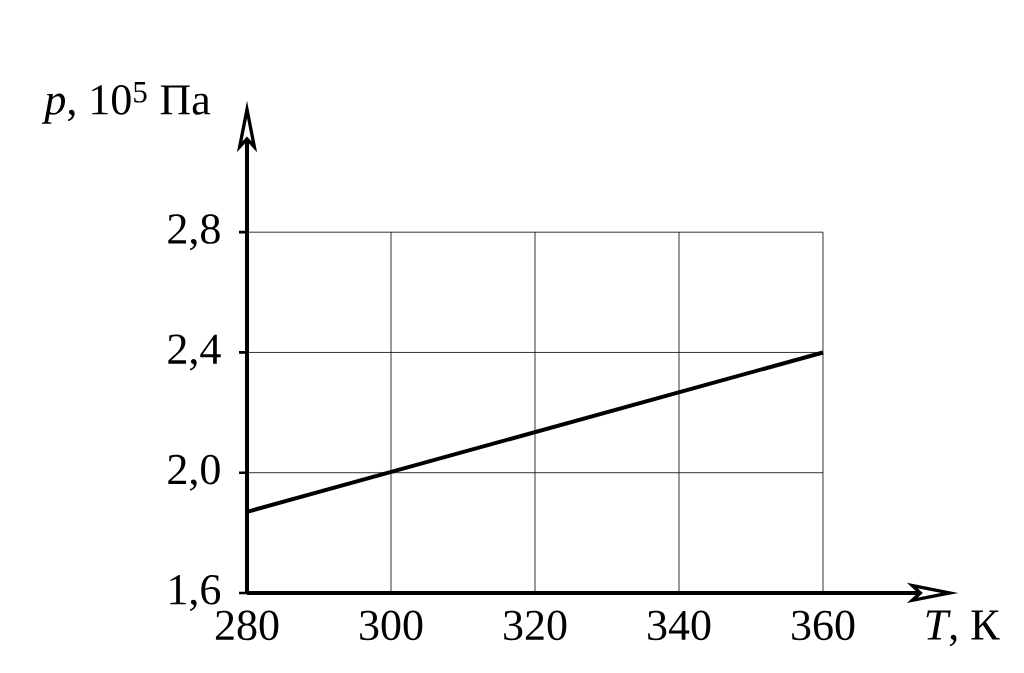  Describe the element at coordinates (194, 352) in the screenshot. I see `y-tick-label: 2,4` at that location.